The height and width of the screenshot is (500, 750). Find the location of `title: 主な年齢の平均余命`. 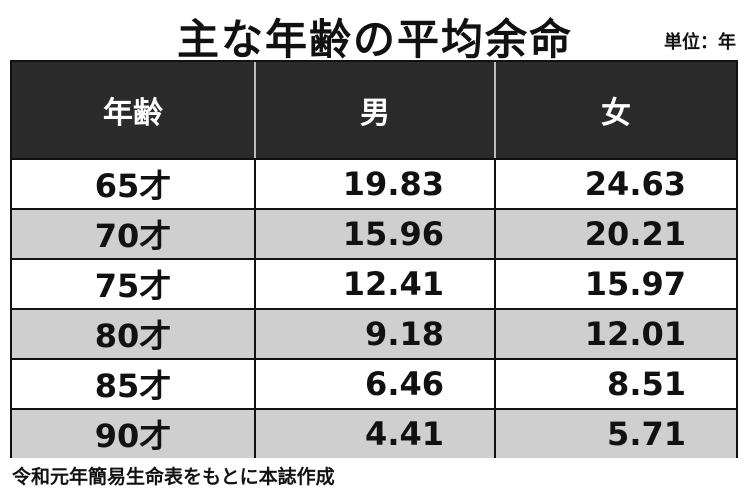

title: 主な年齢の平均余命 is located at coordinates (374, 39).